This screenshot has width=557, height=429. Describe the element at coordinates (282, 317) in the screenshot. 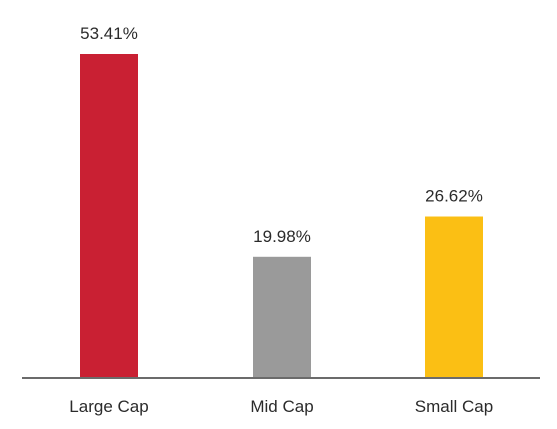

I see `bar-mid-cap` at that location.